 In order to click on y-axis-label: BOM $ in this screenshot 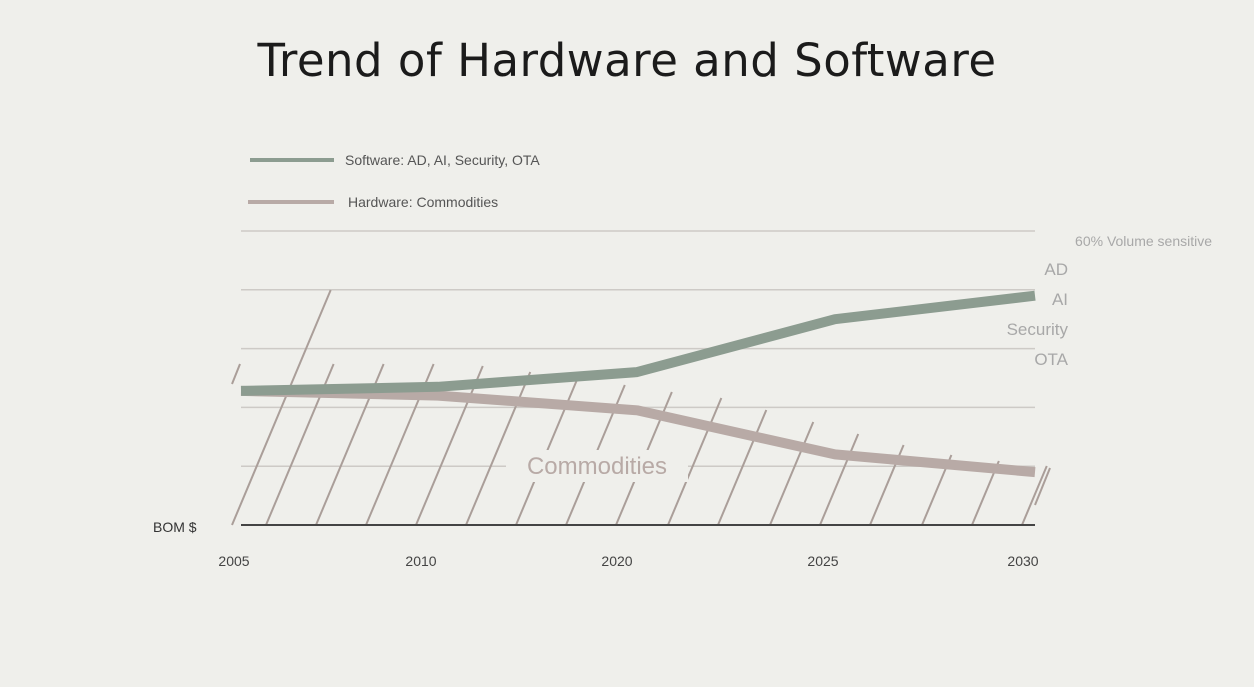, I will do `click(175, 527)`.